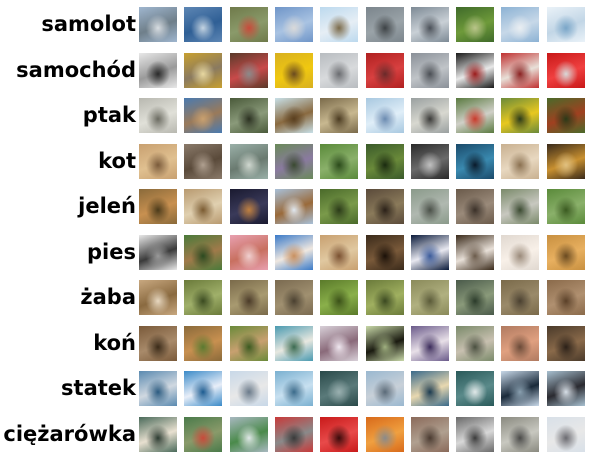  I want to click on class-label: żaba, so click(108, 297).